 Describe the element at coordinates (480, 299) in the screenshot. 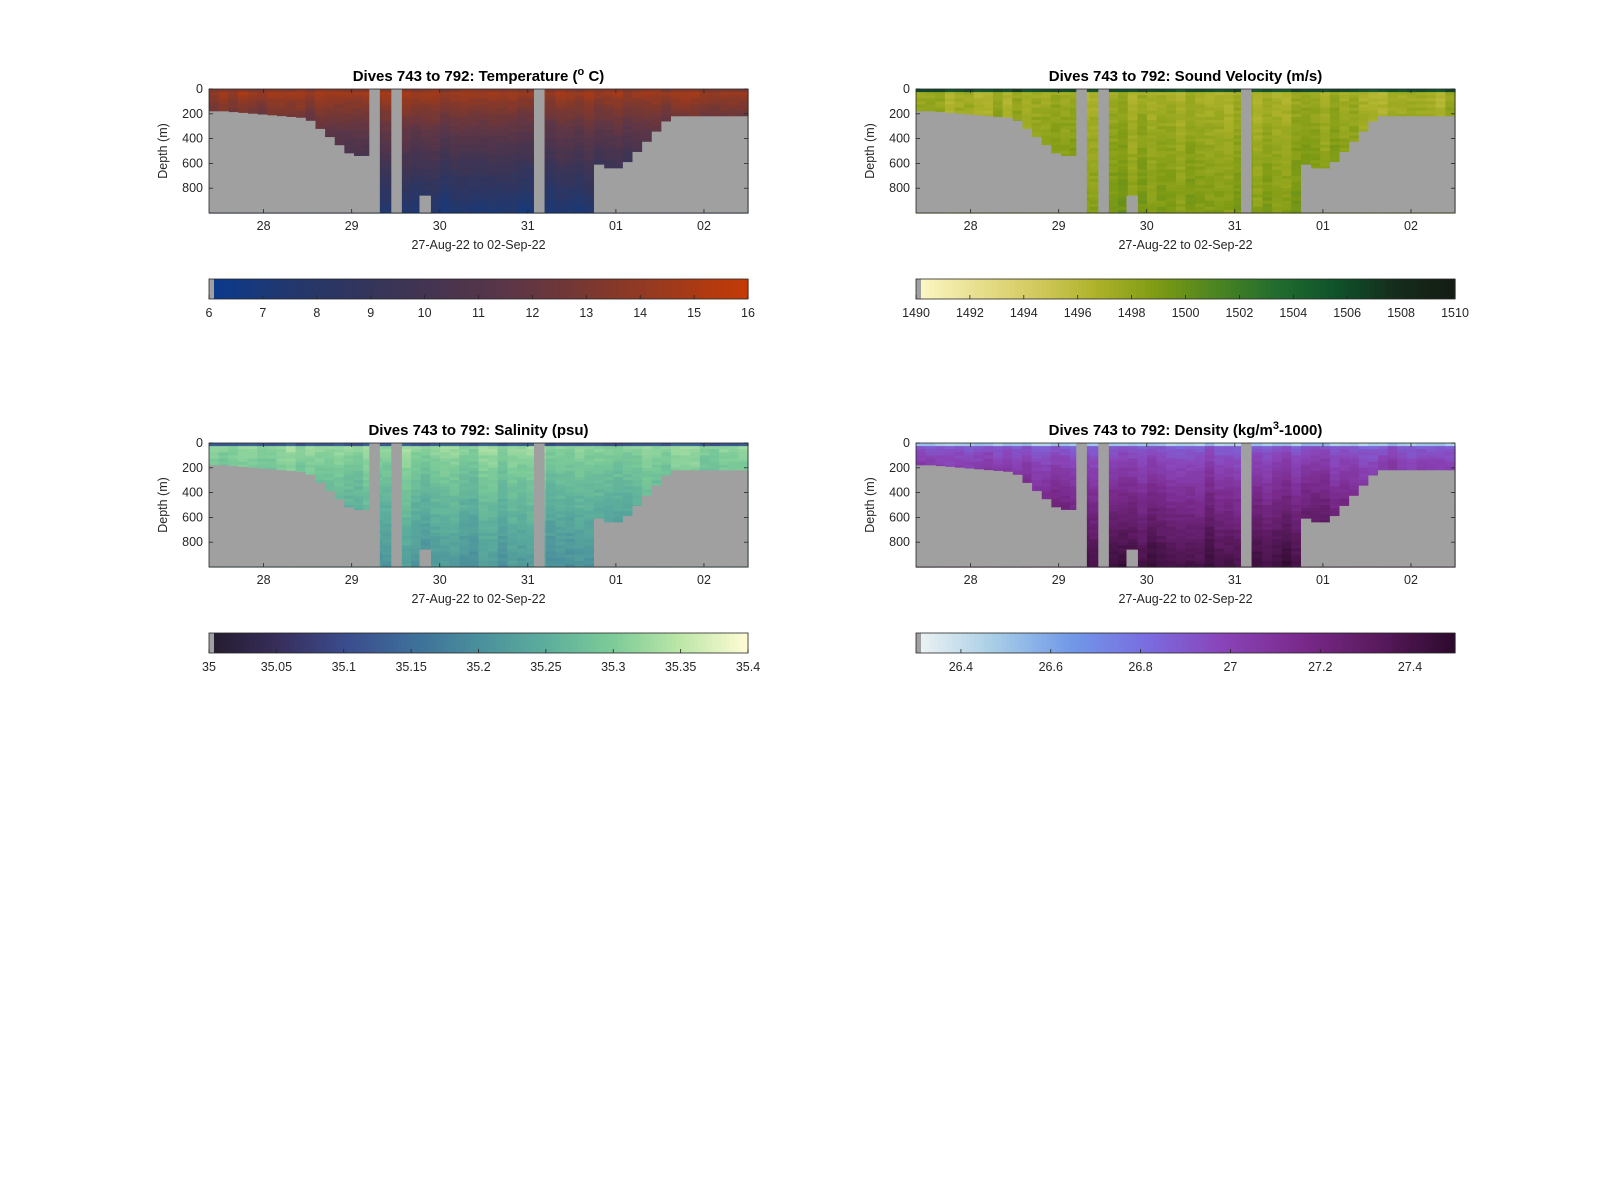

I see `colorbar: 6 7 8 9 10 11 12 13 14 15 16` at that location.